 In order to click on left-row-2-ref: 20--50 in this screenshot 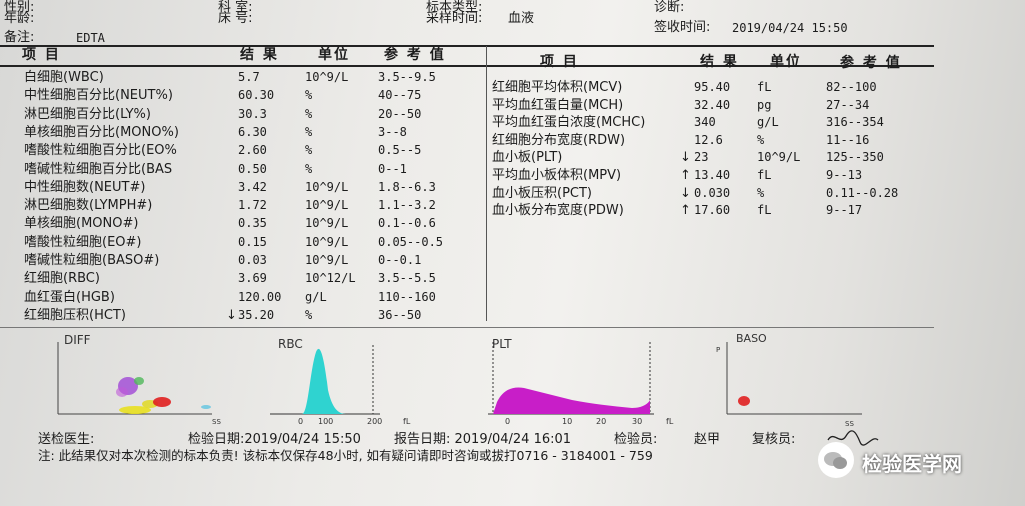, I will do `click(400, 113)`.